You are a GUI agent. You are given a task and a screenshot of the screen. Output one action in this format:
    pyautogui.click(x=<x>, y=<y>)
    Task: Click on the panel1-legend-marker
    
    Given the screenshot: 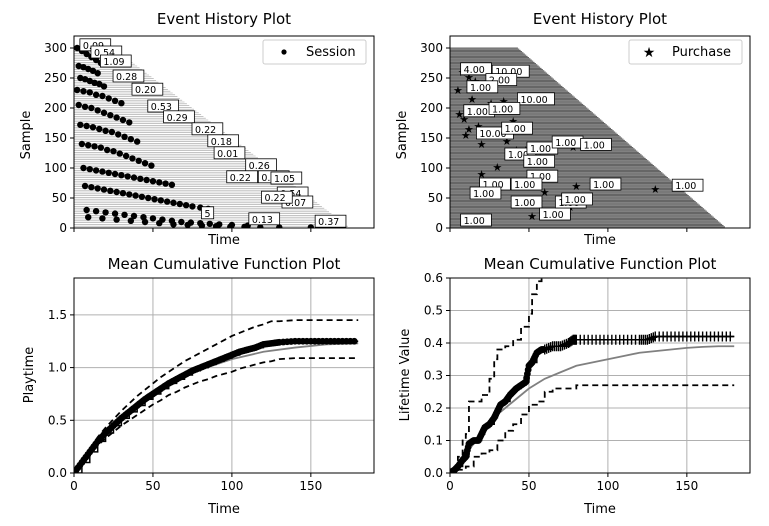 What is the action you would take?
    pyautogui.click(x=284, y=52)
    